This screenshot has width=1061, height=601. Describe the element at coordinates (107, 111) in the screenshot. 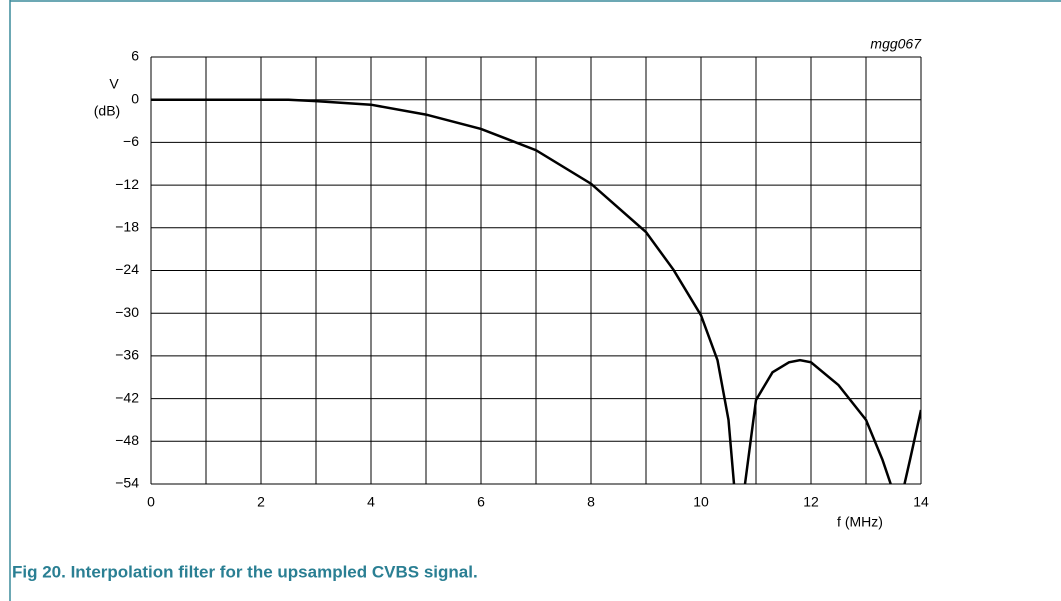

I see `y-axis-label: (dB)` at that location.